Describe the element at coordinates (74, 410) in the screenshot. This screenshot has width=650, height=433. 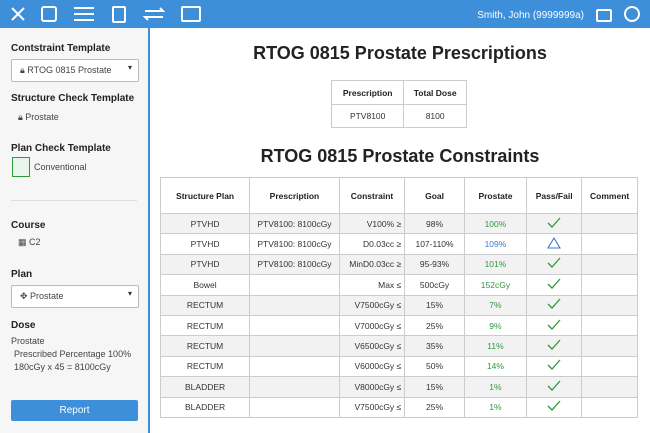
I see `report-button: Report` at that location.